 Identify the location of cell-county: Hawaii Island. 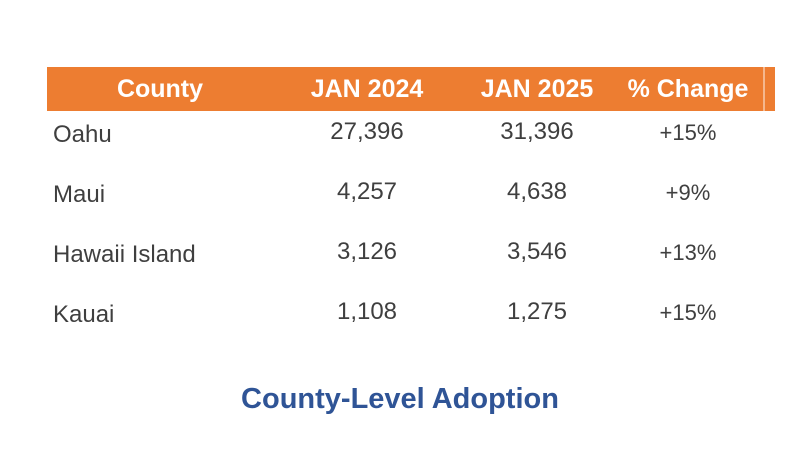
(124, 254).